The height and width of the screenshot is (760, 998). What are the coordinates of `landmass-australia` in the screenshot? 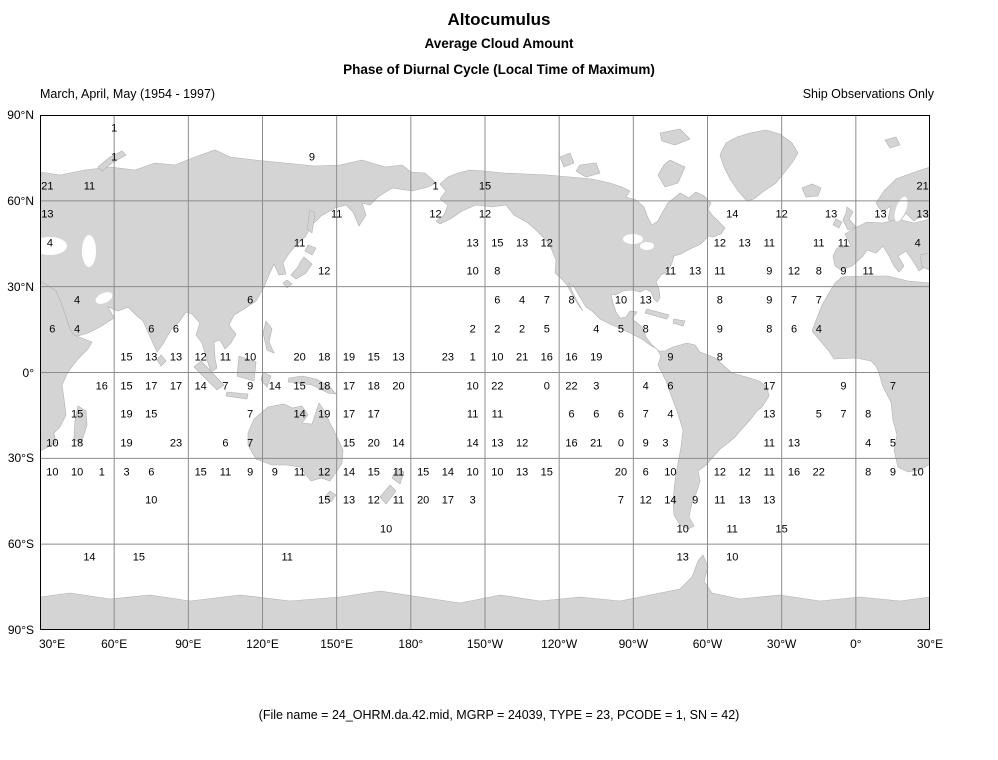 It's located at (295, 442).